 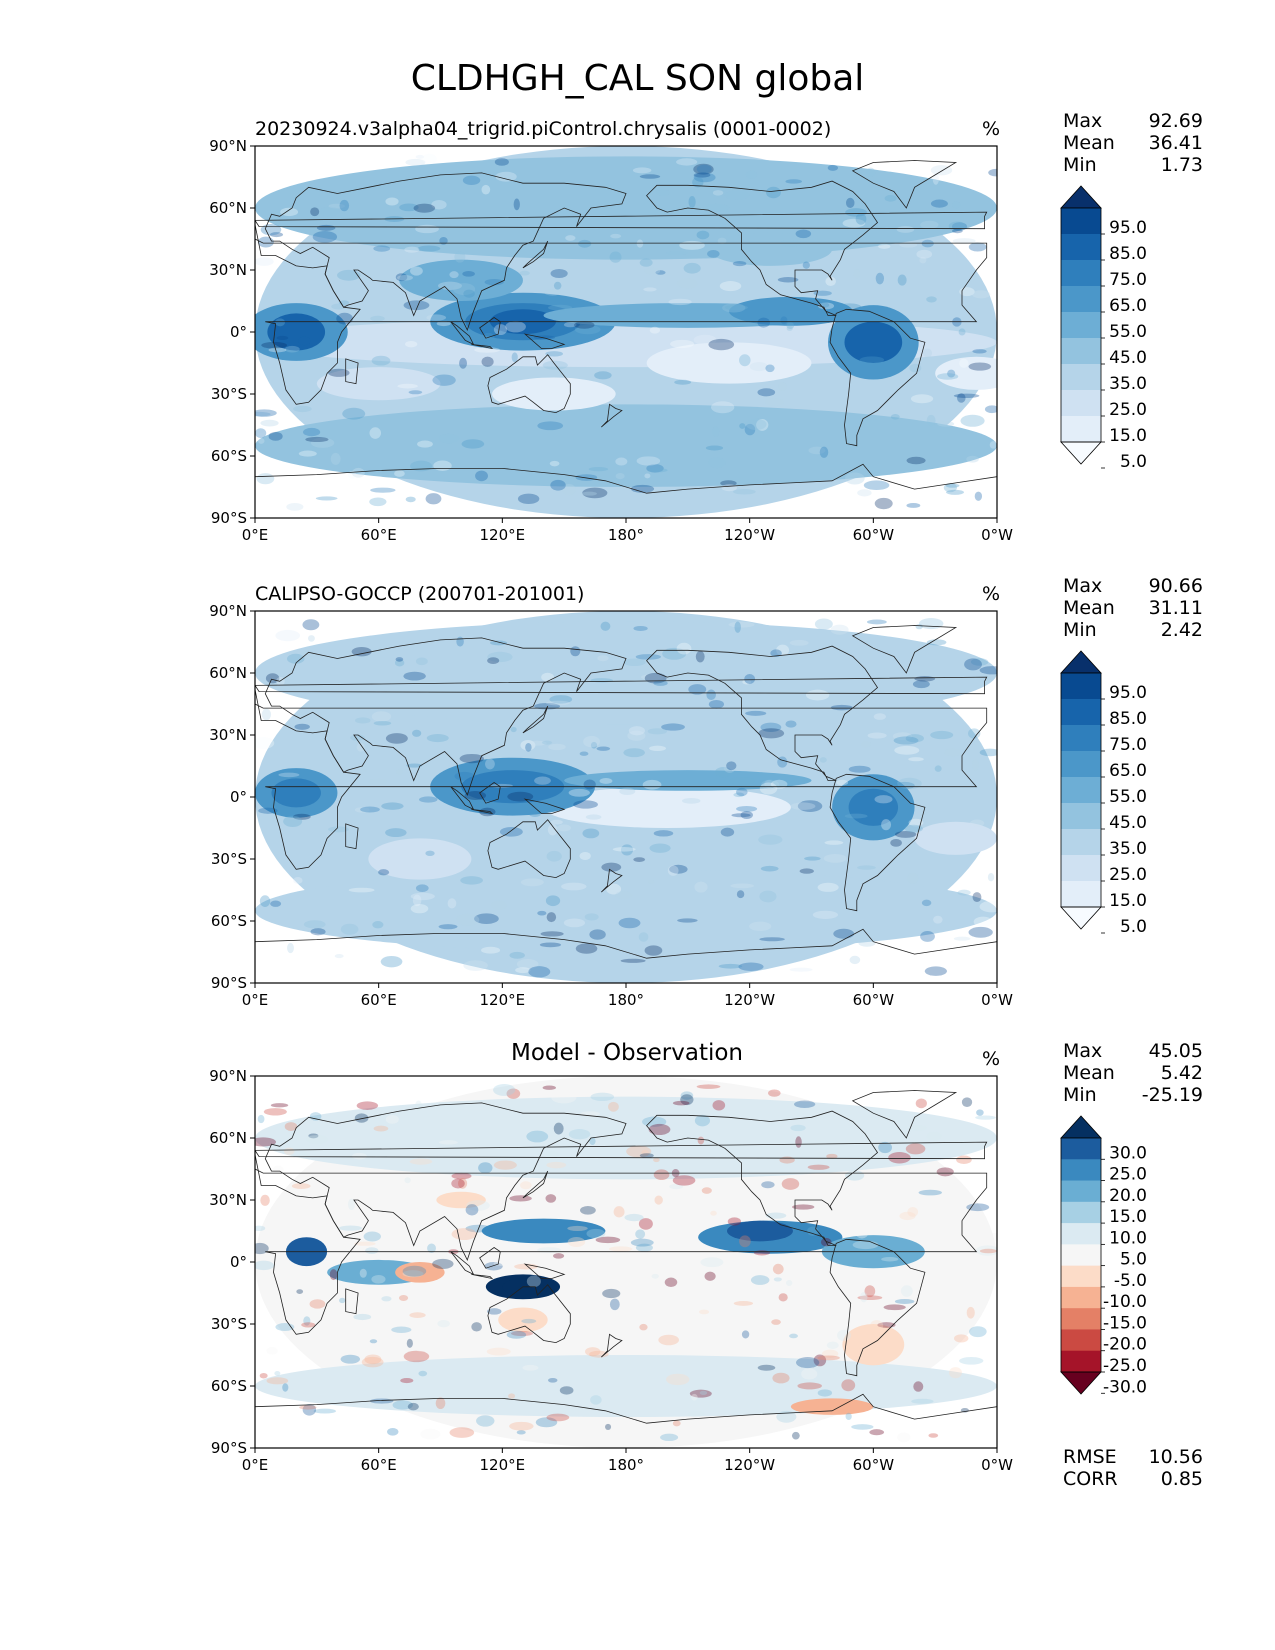 What do you see at coordinates (1081, 1255) in the screenshot?
I see `colorbar-frame` at bounding box center [1081, 1255].